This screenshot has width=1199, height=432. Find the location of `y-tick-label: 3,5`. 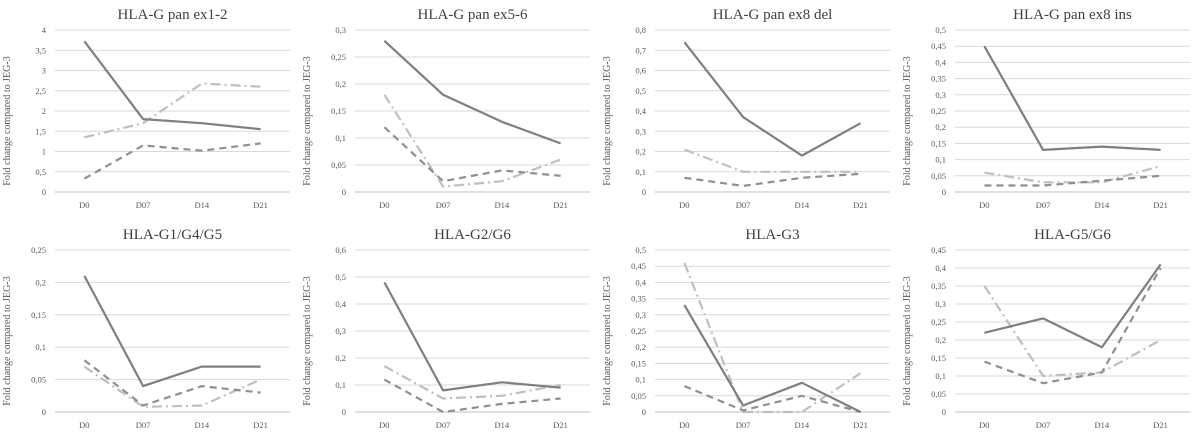

y-tick-label: 3,5 is located at coordinates (40, 50).